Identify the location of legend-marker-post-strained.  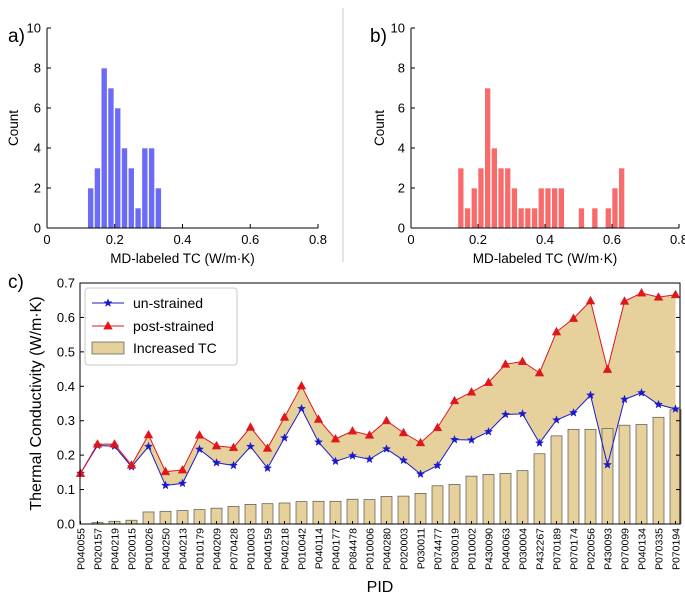
(108, 325).